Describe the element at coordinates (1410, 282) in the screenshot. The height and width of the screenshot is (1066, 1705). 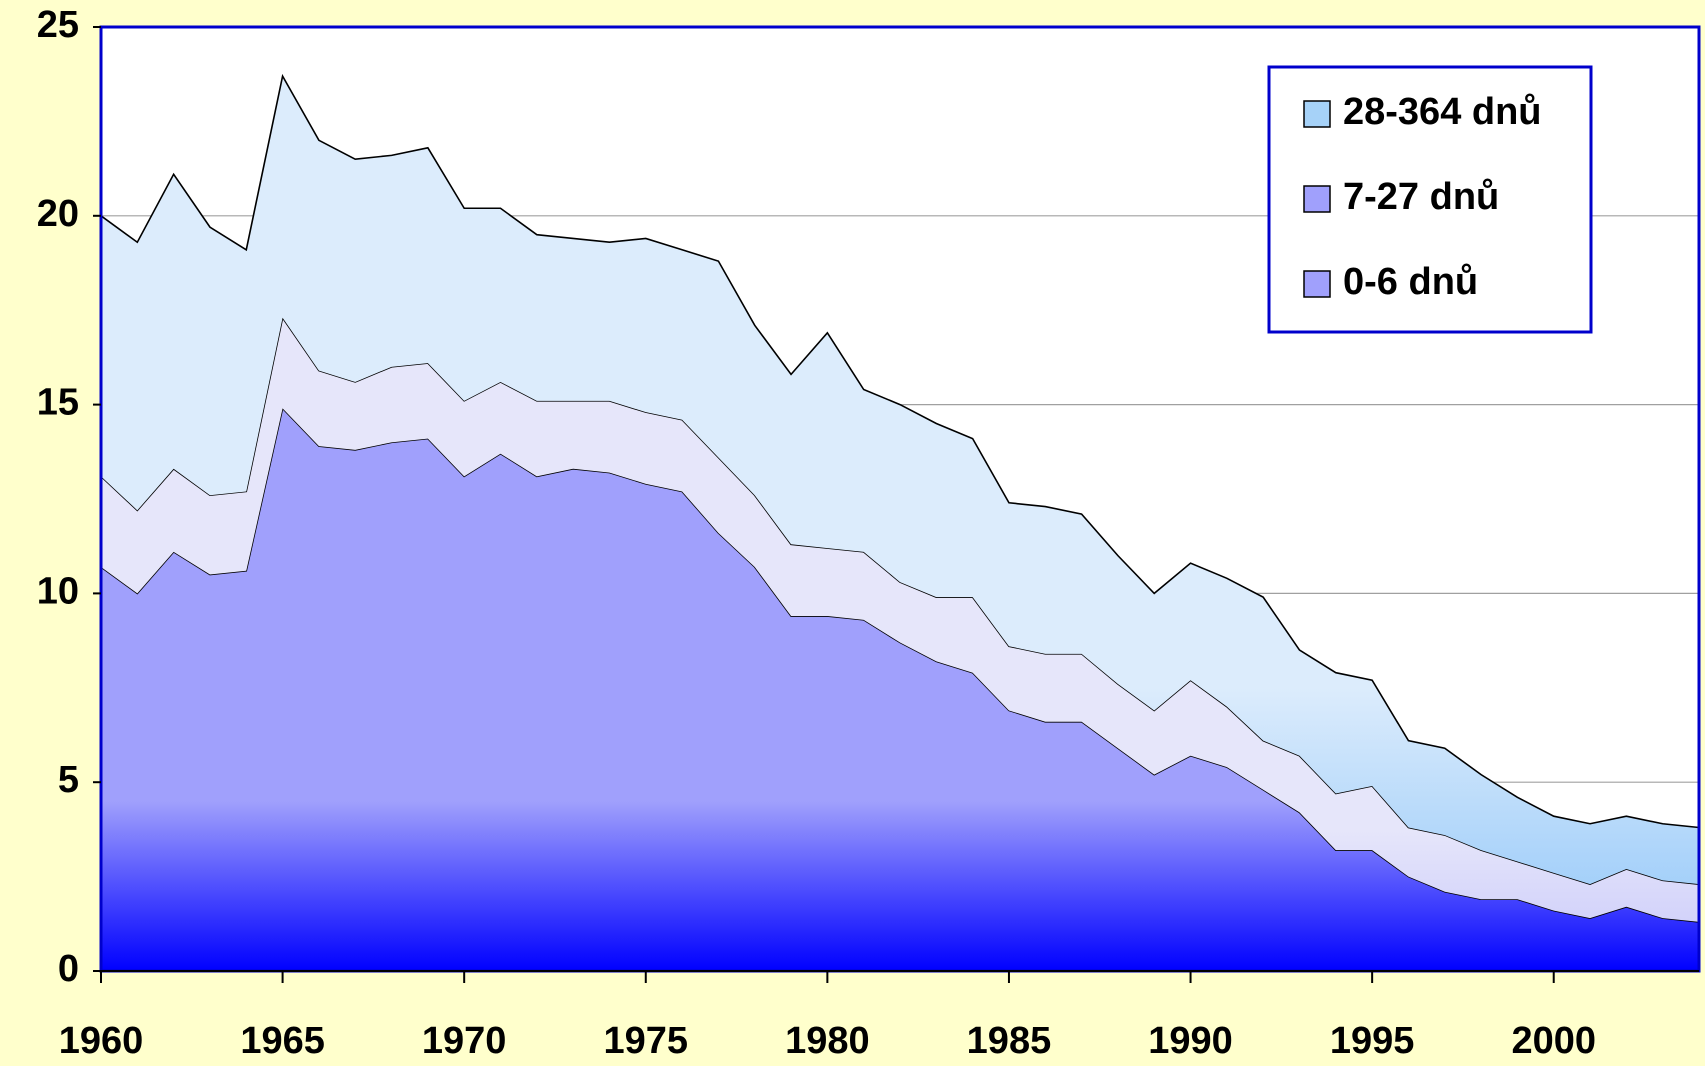
I see `legend-label: 0-6 dnů` at that location.